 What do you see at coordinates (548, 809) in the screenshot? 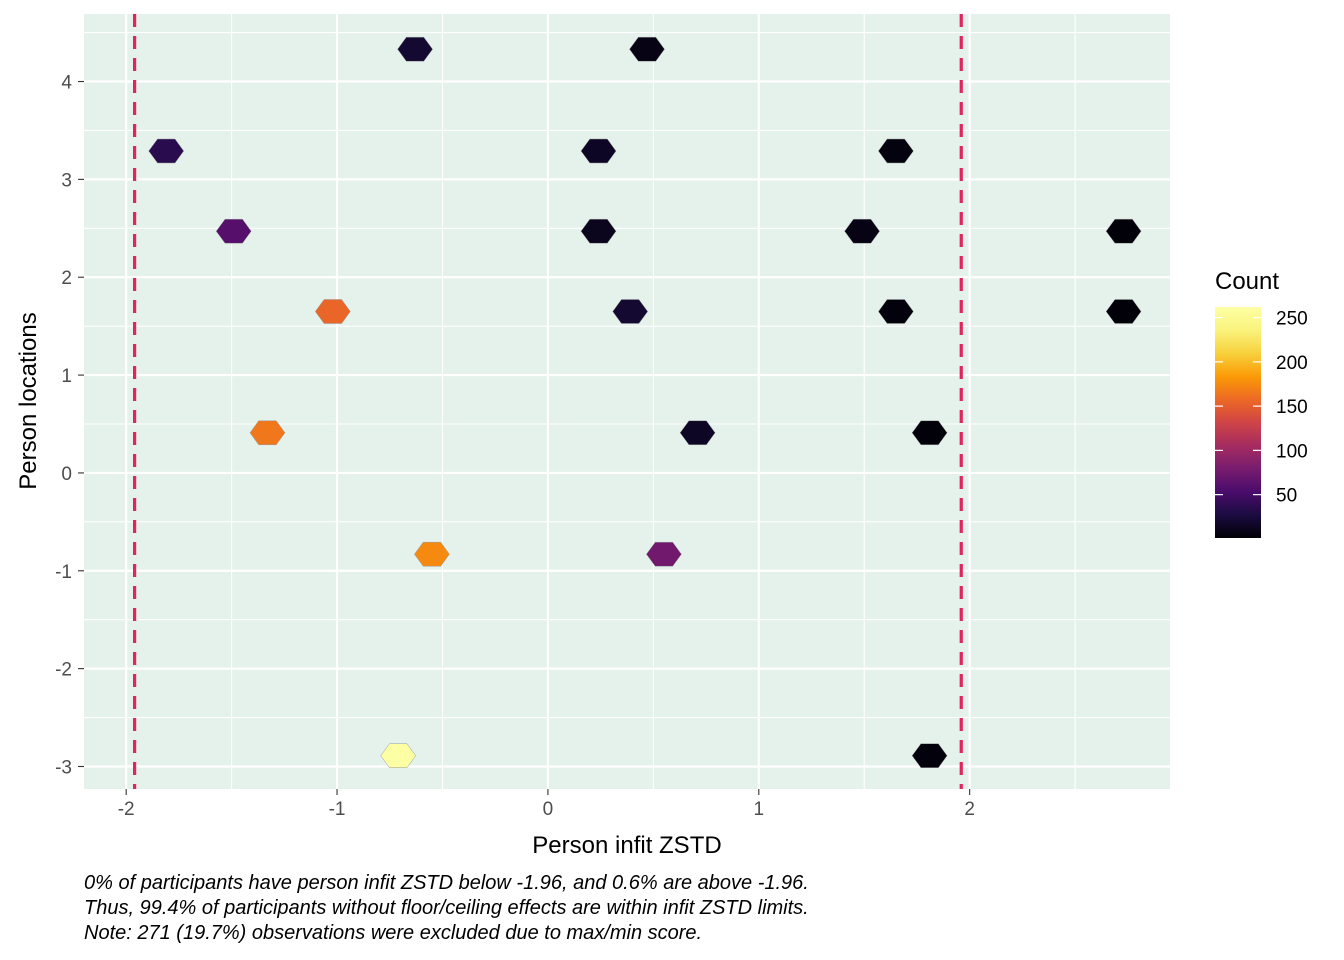
I see `x-tick-label: 0` at bounding box center [548, 809].